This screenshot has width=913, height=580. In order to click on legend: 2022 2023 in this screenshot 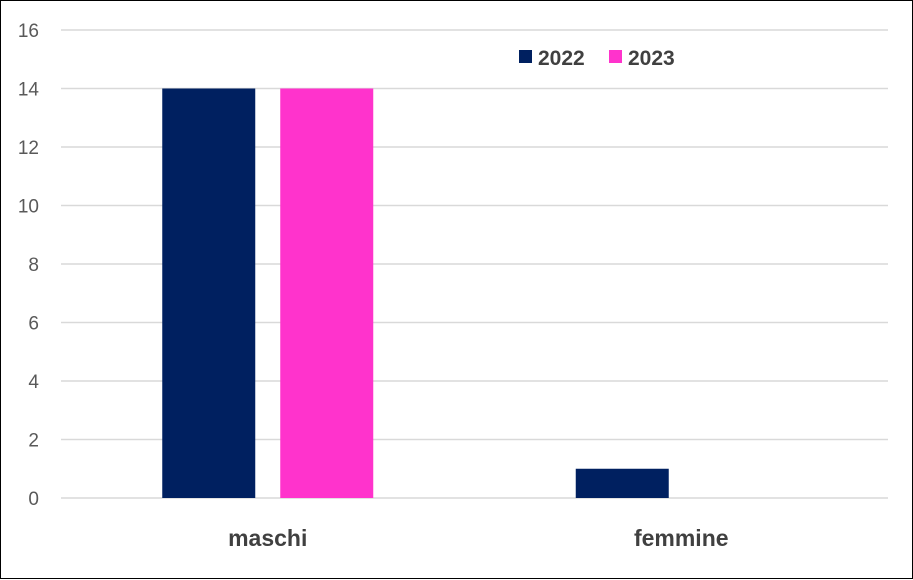, I will do `click(597, 58)`.